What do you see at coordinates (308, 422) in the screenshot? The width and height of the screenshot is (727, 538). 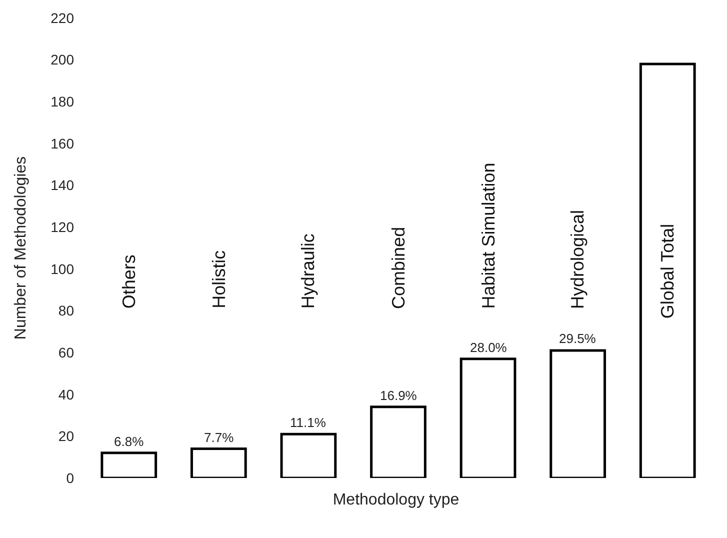 I see `annotation: 11.1%` at bounding box center [308, 422].